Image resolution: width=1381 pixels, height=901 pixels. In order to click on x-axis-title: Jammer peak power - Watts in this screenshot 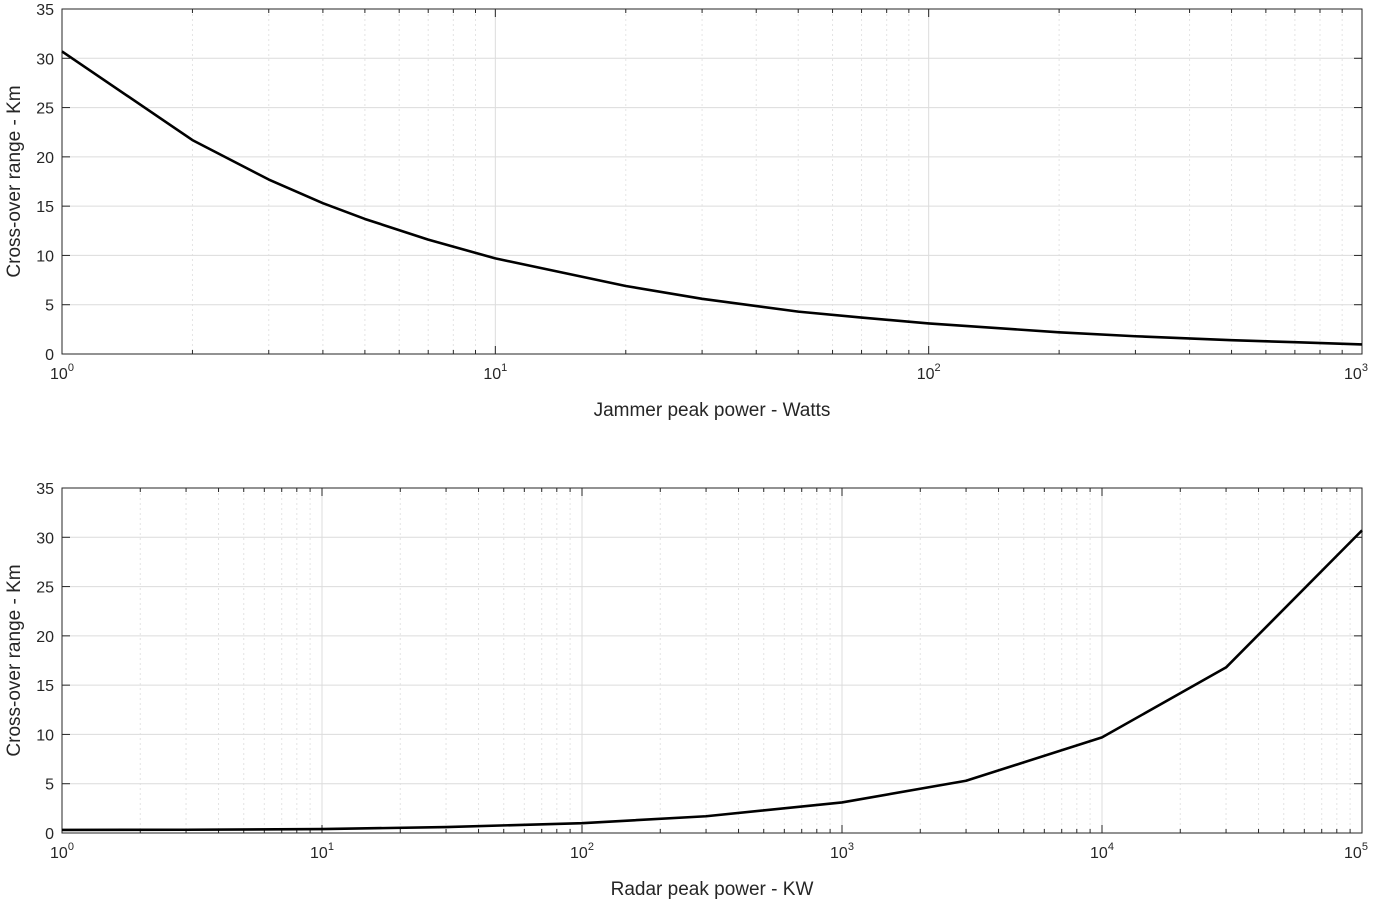, I will do `click(712, 410)`.